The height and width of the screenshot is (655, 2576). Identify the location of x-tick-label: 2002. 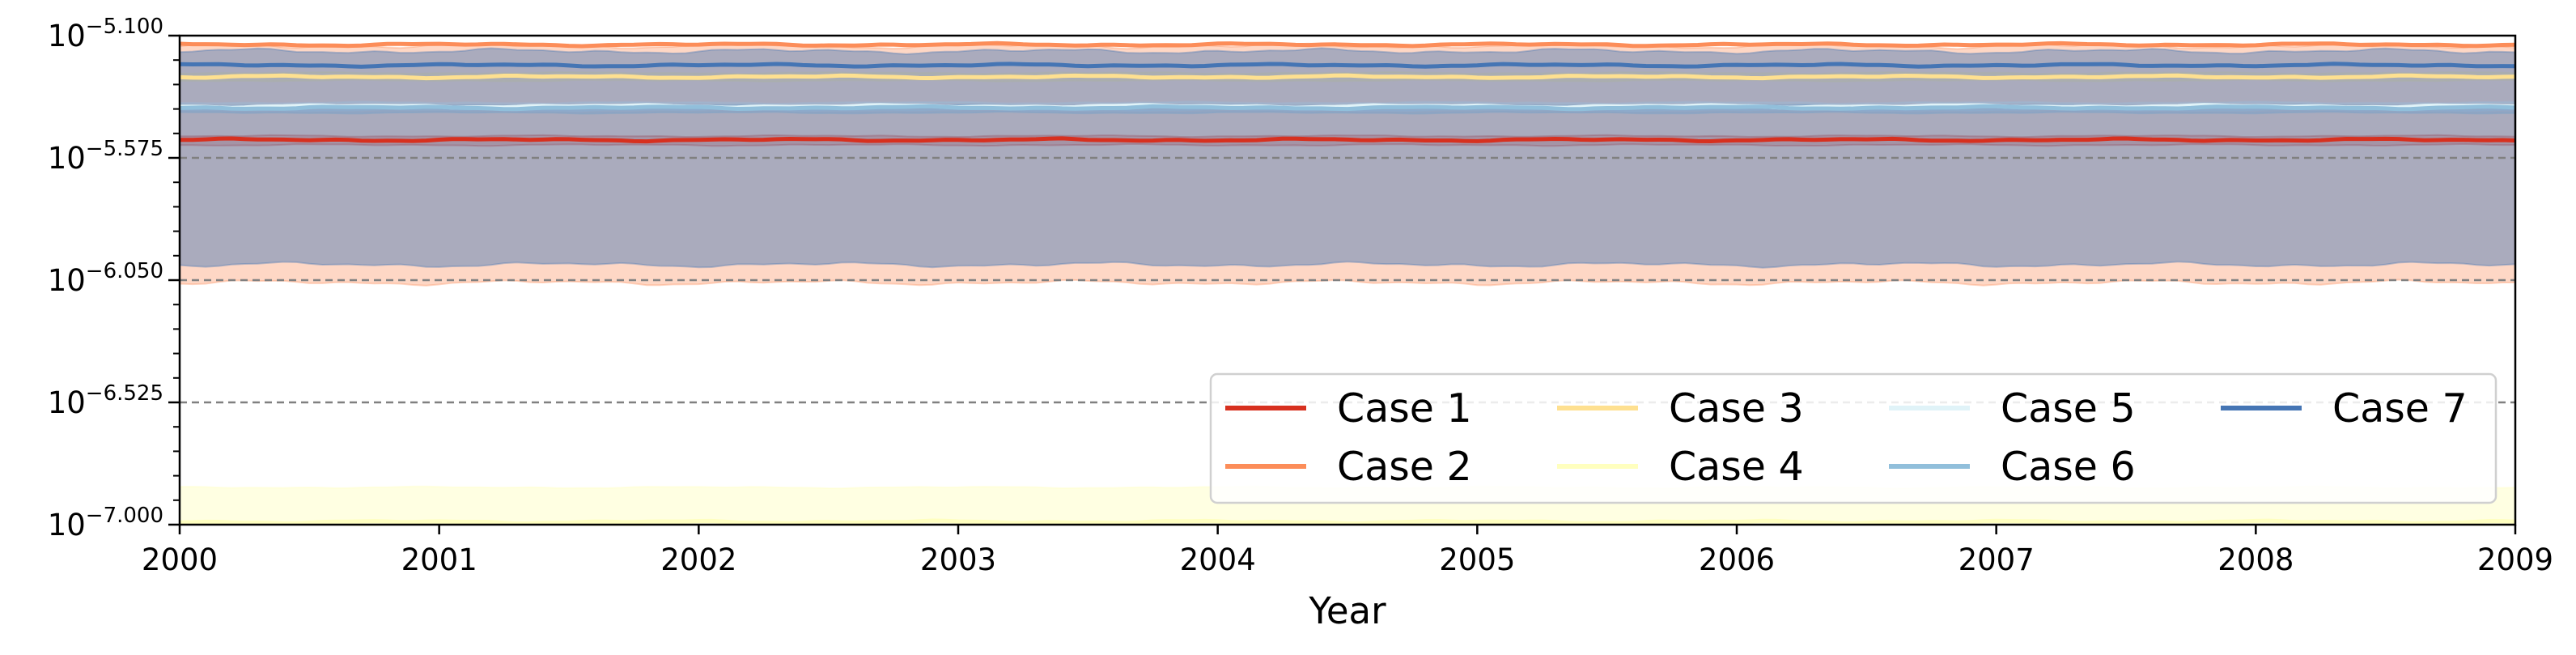
(698, 559).